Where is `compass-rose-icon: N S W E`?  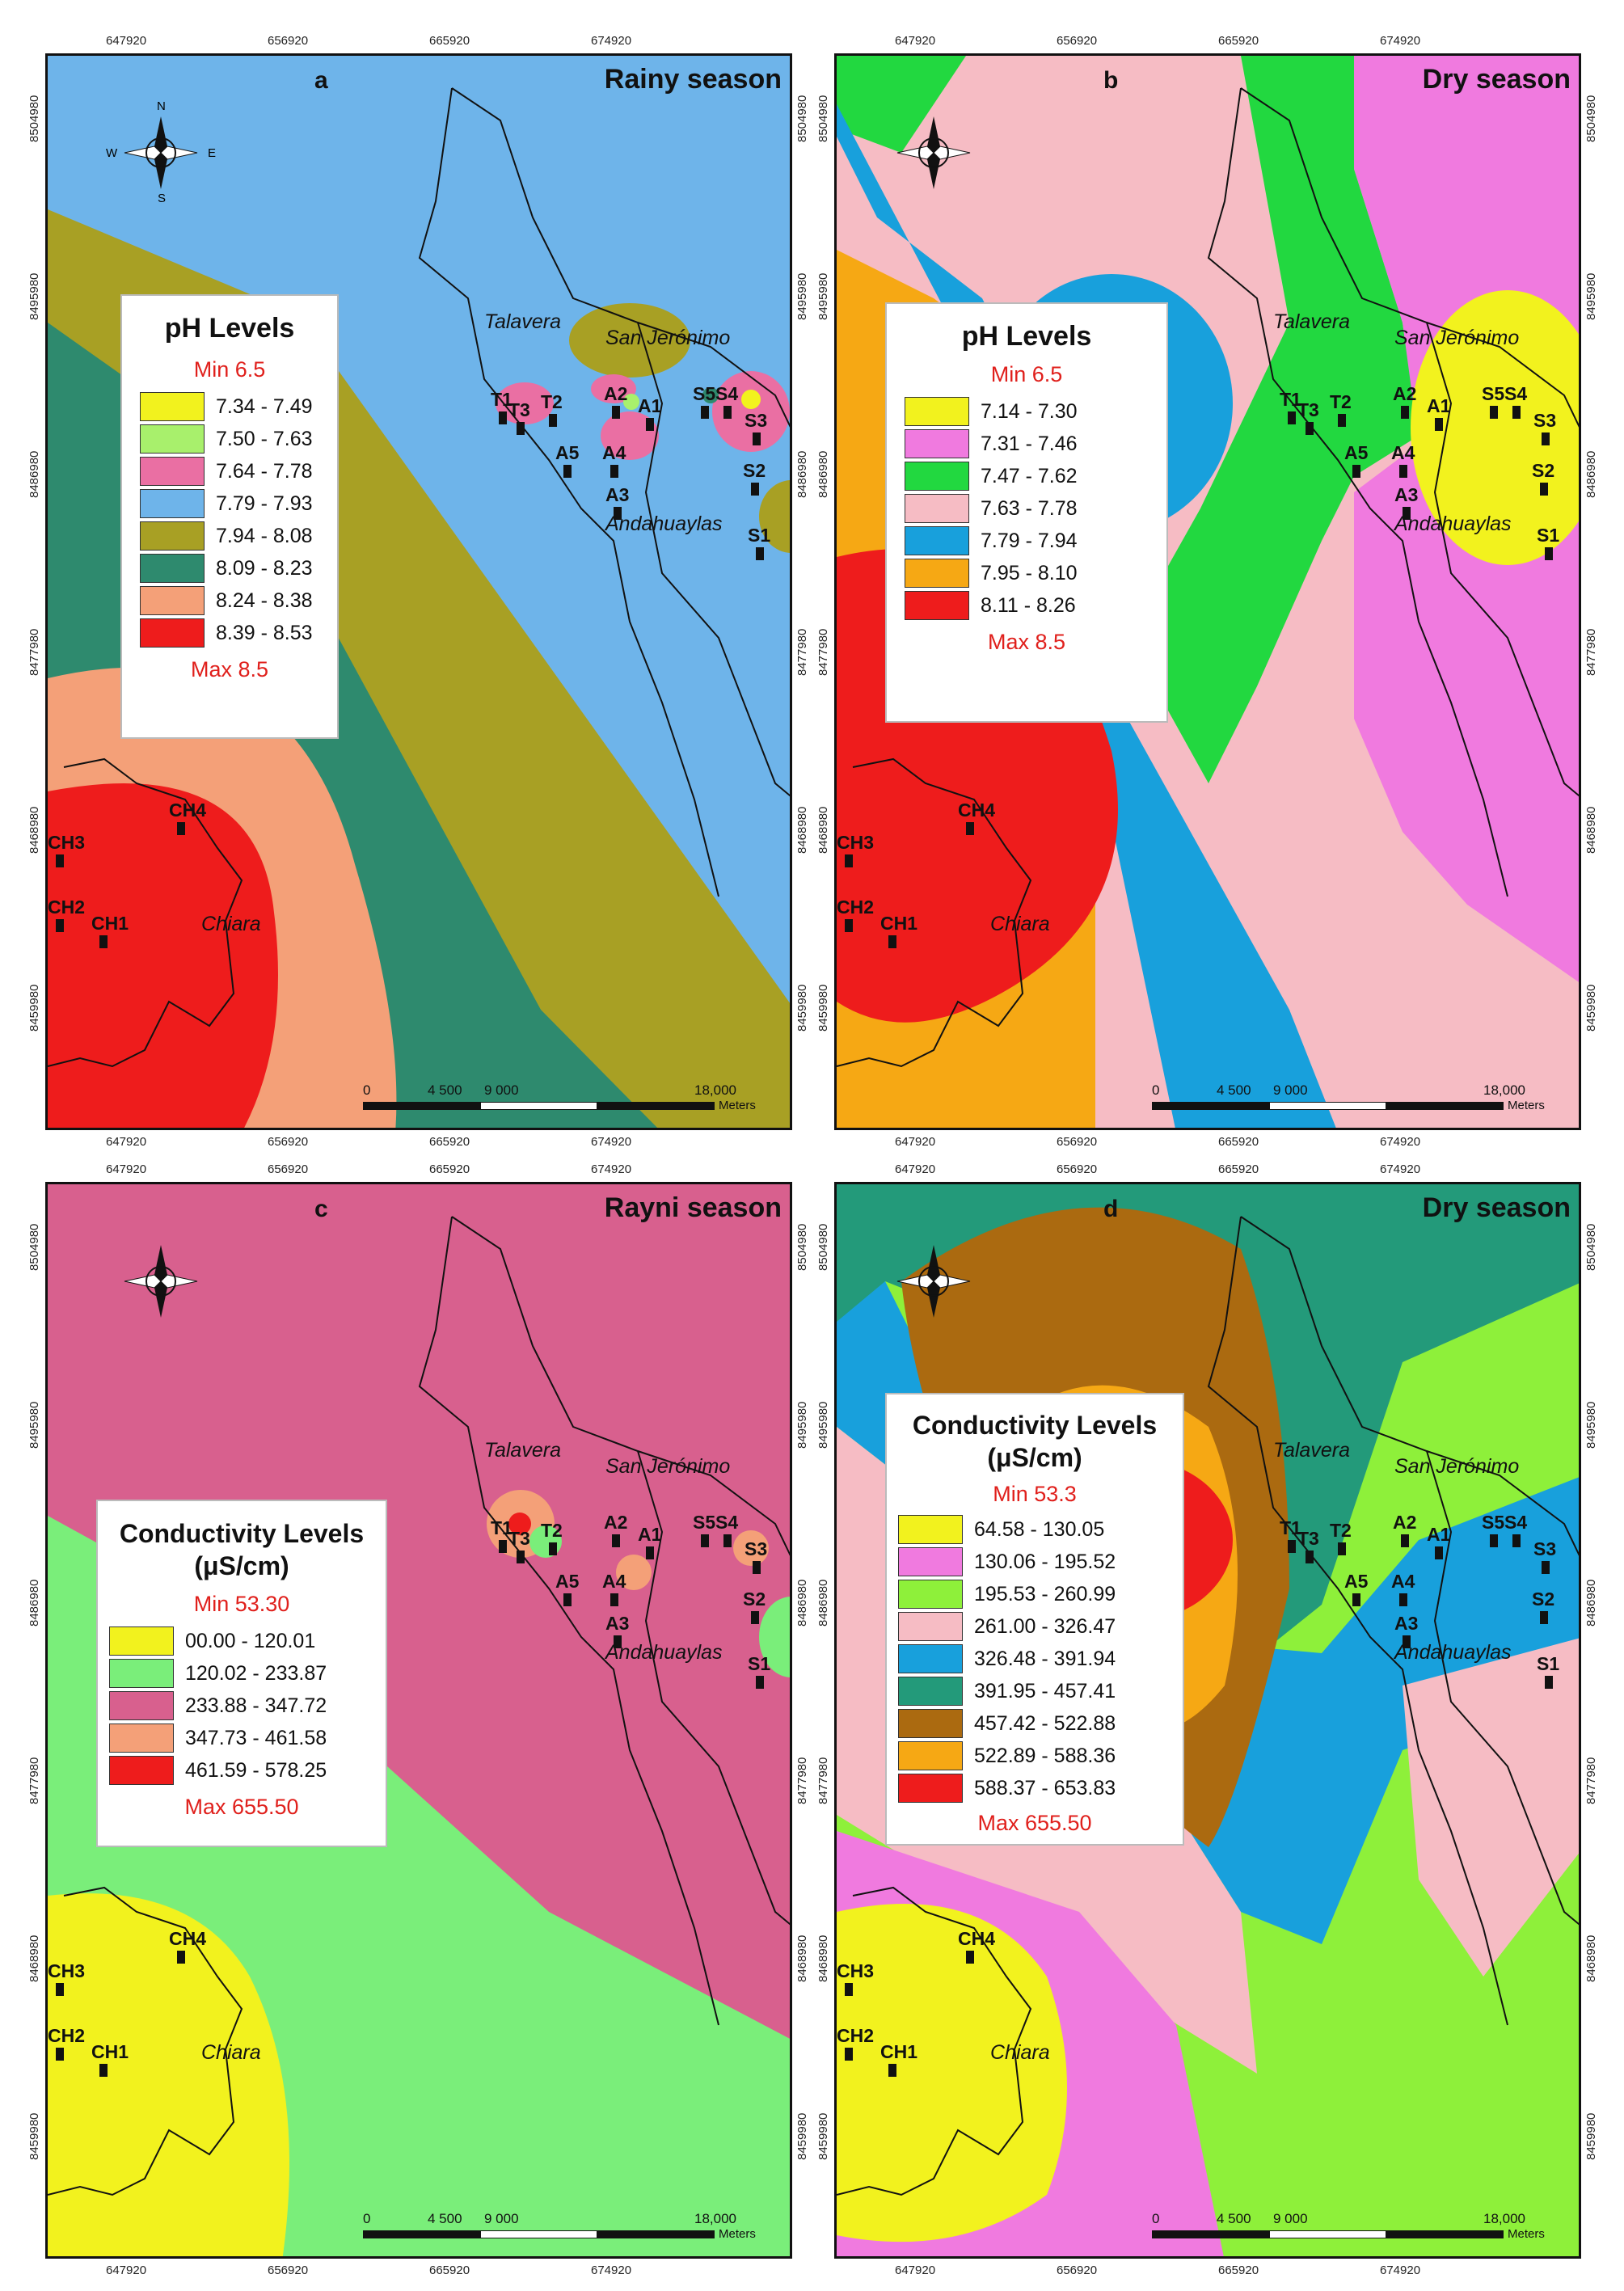 compass-rose-icon: N S W E is located at coordinates (161, 152).